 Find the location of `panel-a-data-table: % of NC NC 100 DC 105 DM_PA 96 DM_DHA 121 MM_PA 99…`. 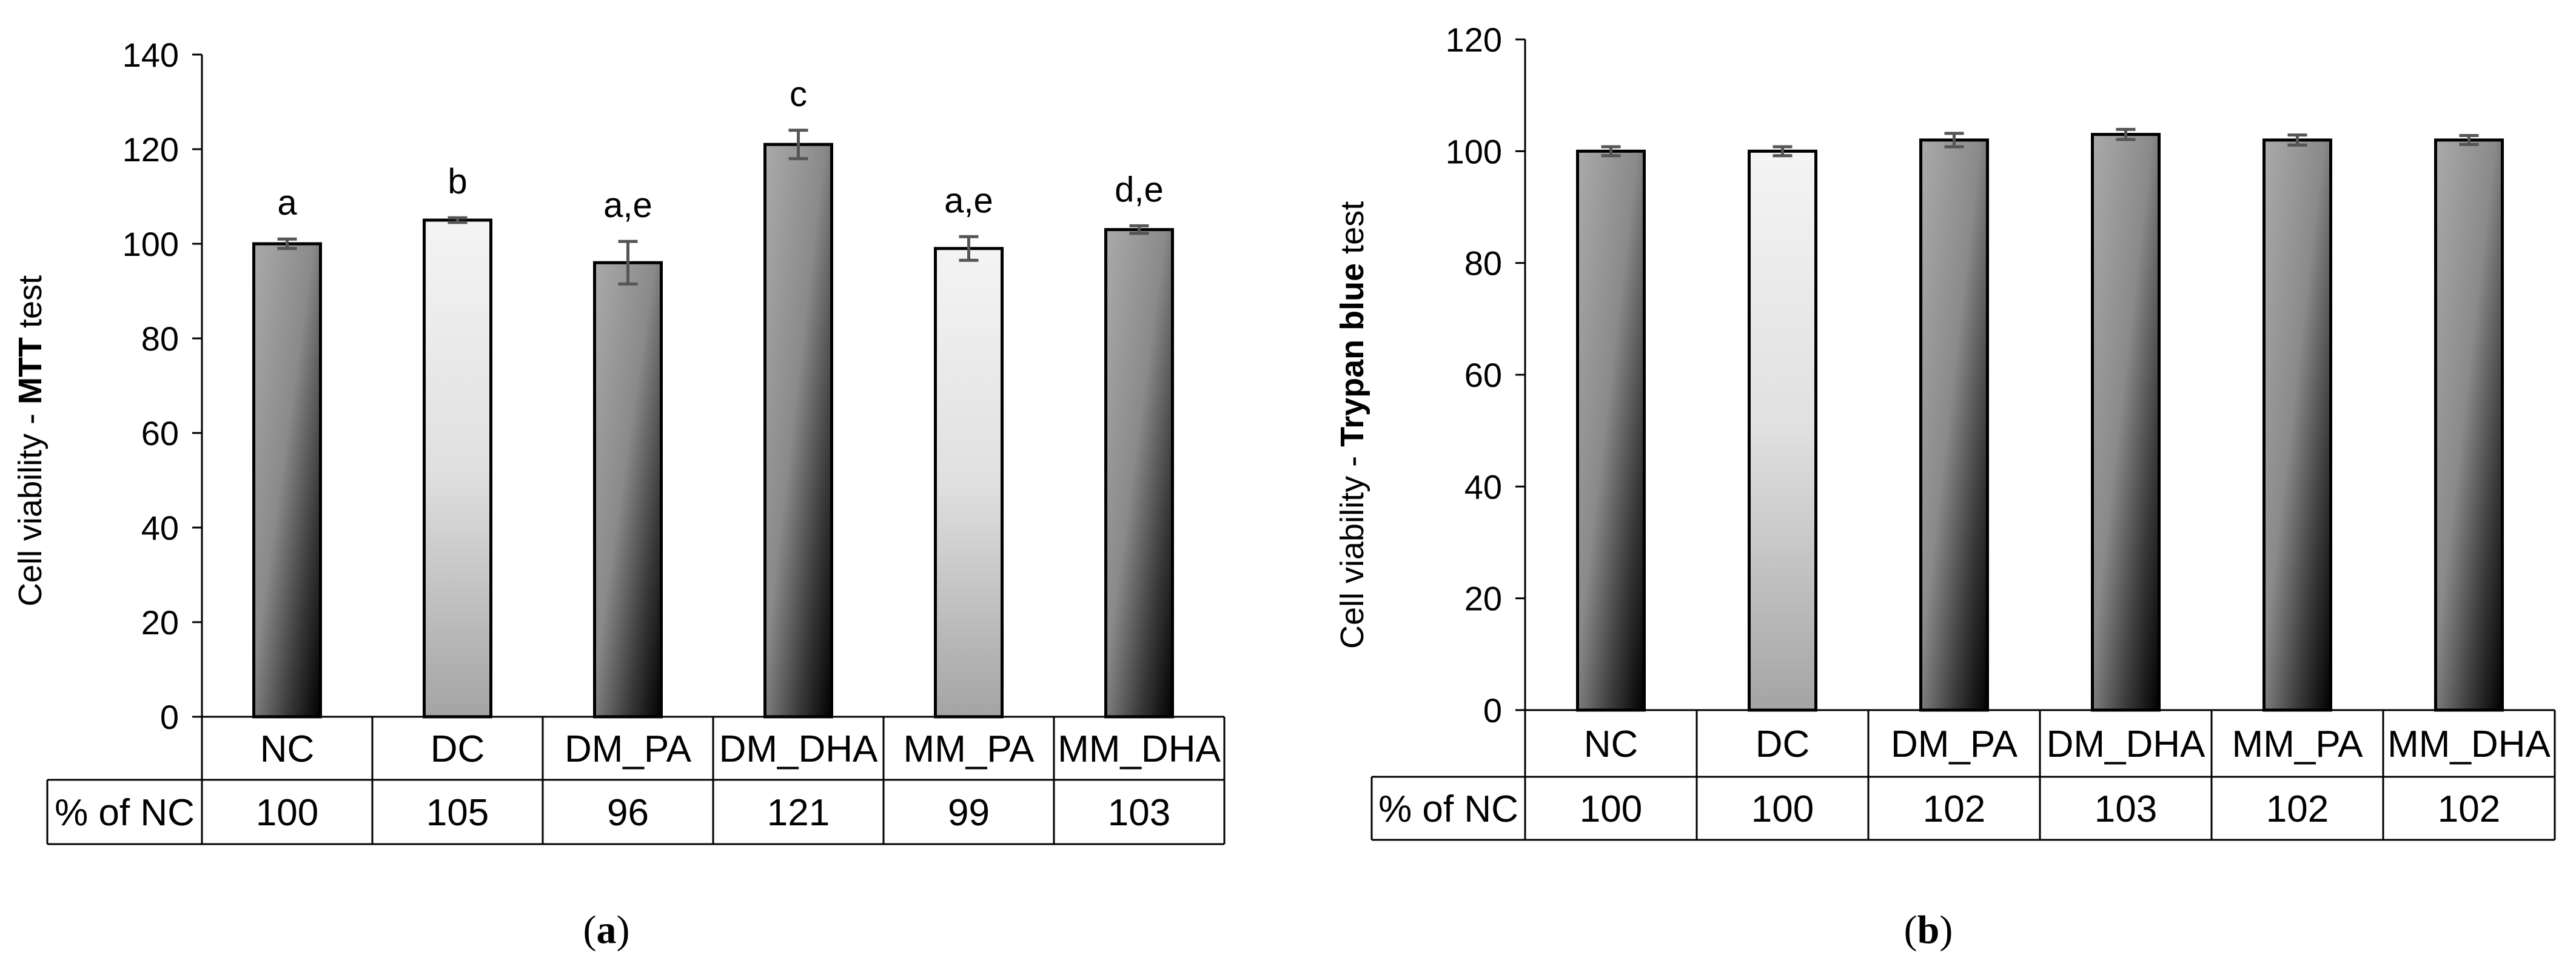

panel-a-data-table: % of NC NC 100 DC 105 DM_PA 96 DM_DHA 121 MM_PA 99… is located at coordinates (636, 780).